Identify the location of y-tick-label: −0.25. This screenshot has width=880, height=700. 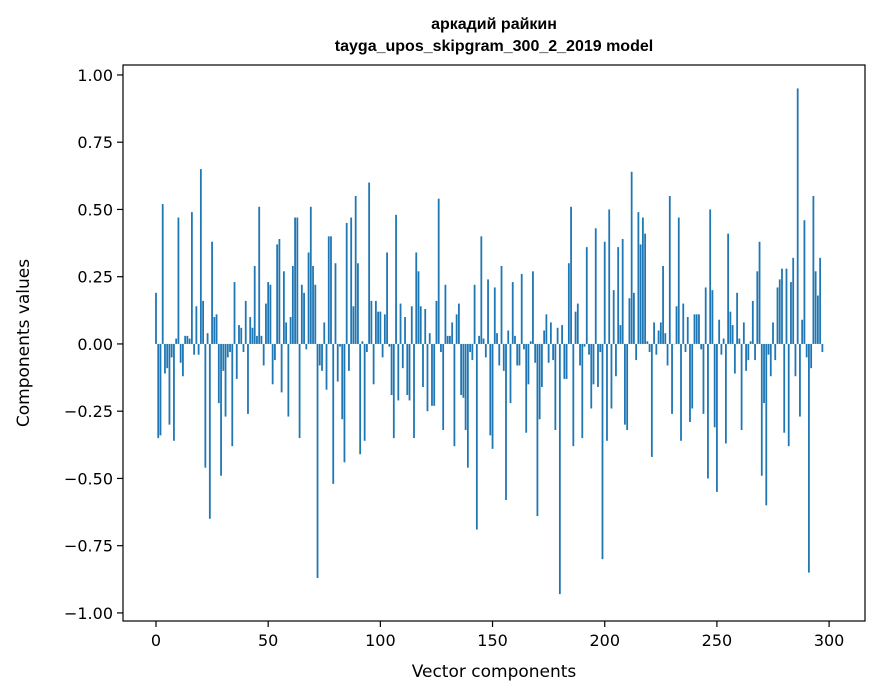
(88, 411).